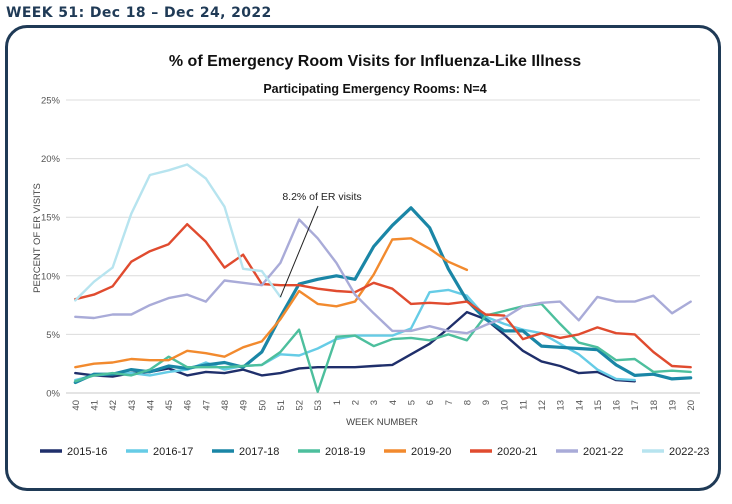 The height and width of the screenshot is (504, 732). I want to click on x-tick-label: 17, so click(635, 405).